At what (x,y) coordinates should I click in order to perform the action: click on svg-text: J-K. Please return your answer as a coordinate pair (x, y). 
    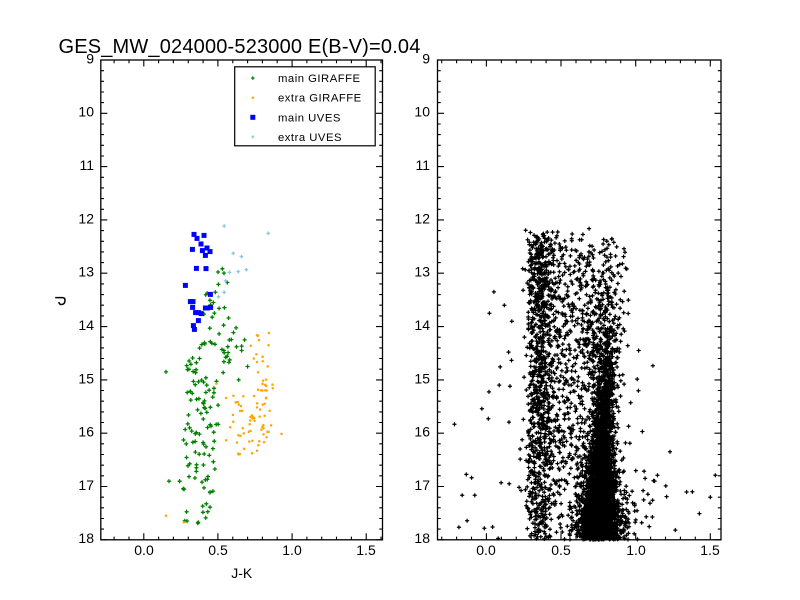
    Looking at the image, I should click on (242, 573).